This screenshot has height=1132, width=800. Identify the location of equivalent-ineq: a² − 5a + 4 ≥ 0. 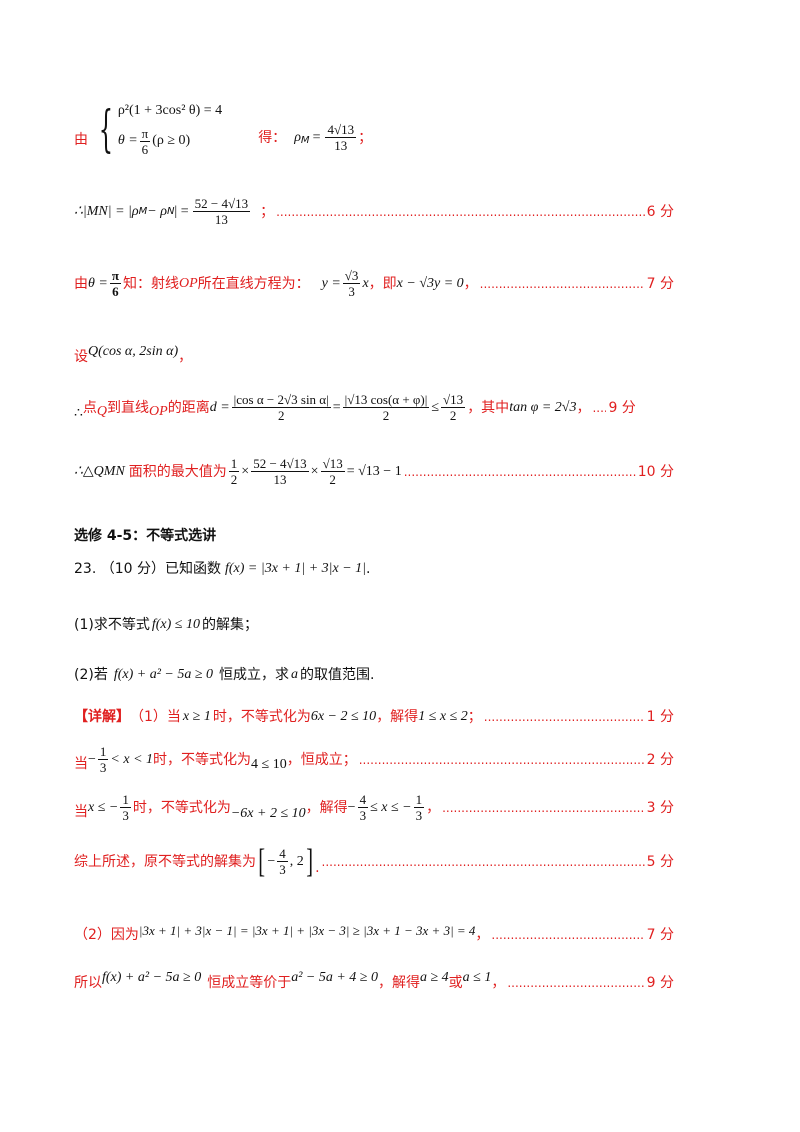
(334, 977).